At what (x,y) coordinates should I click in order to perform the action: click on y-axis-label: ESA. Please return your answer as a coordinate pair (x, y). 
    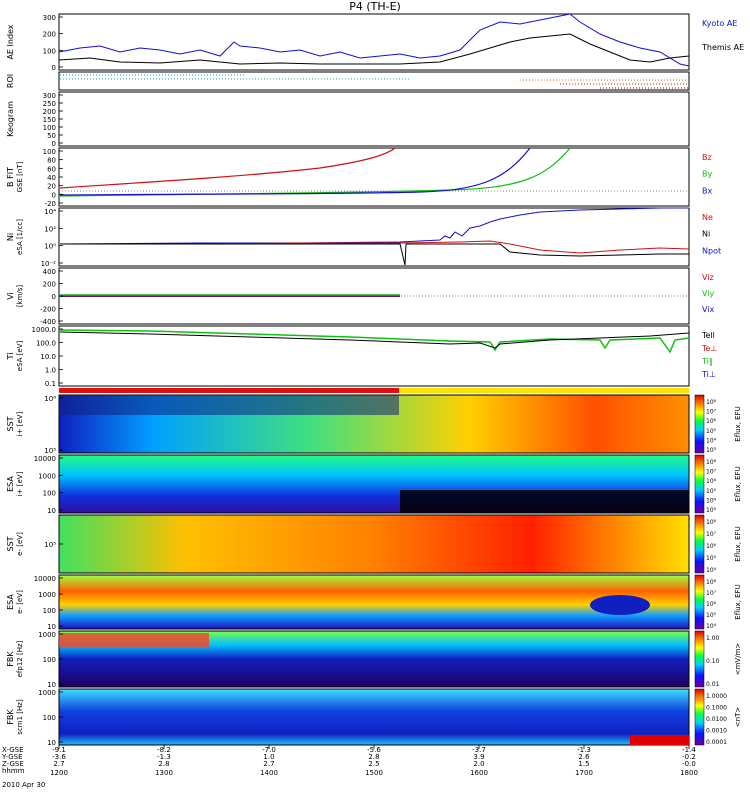
    Looking at the image, I should click on (10, 484).